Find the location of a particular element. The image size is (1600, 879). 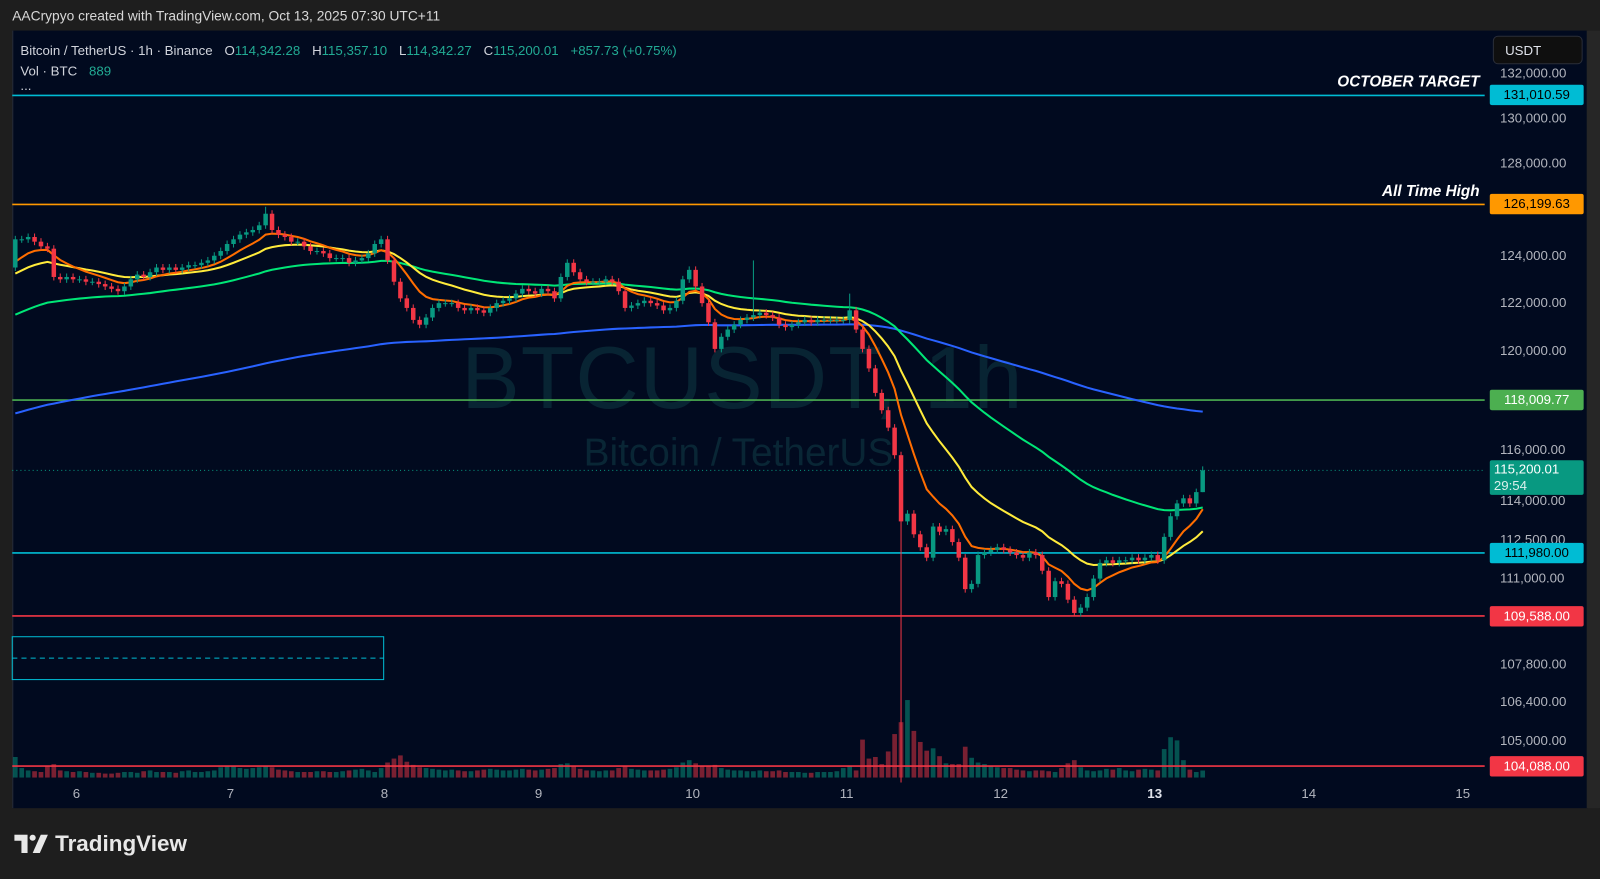

low-label: L is located at coordinates (402, 50).